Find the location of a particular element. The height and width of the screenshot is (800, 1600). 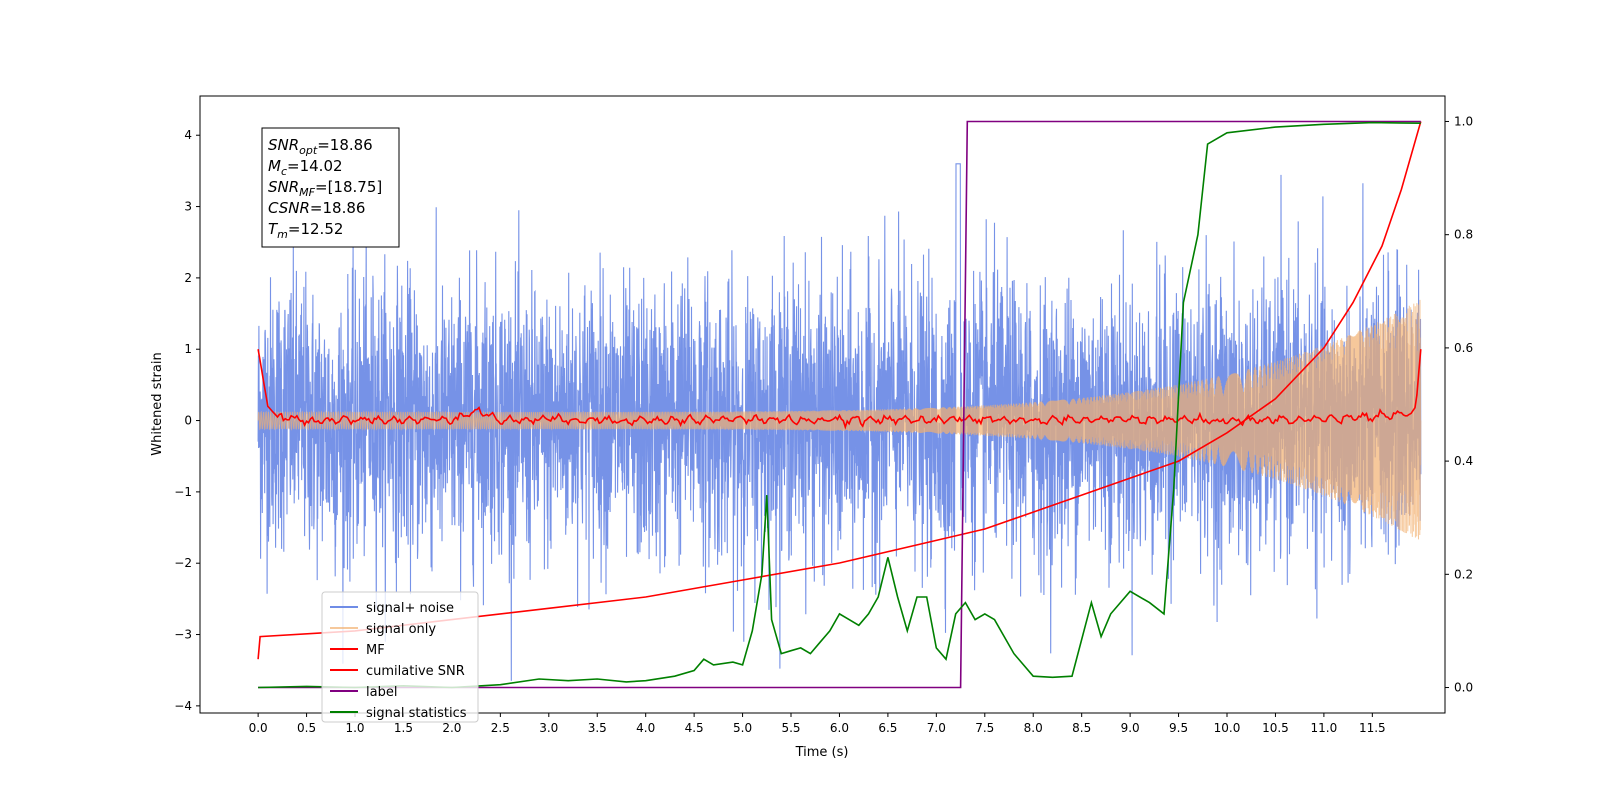

x-tick-label: 9.0 is located at coordinates (1130, 728).